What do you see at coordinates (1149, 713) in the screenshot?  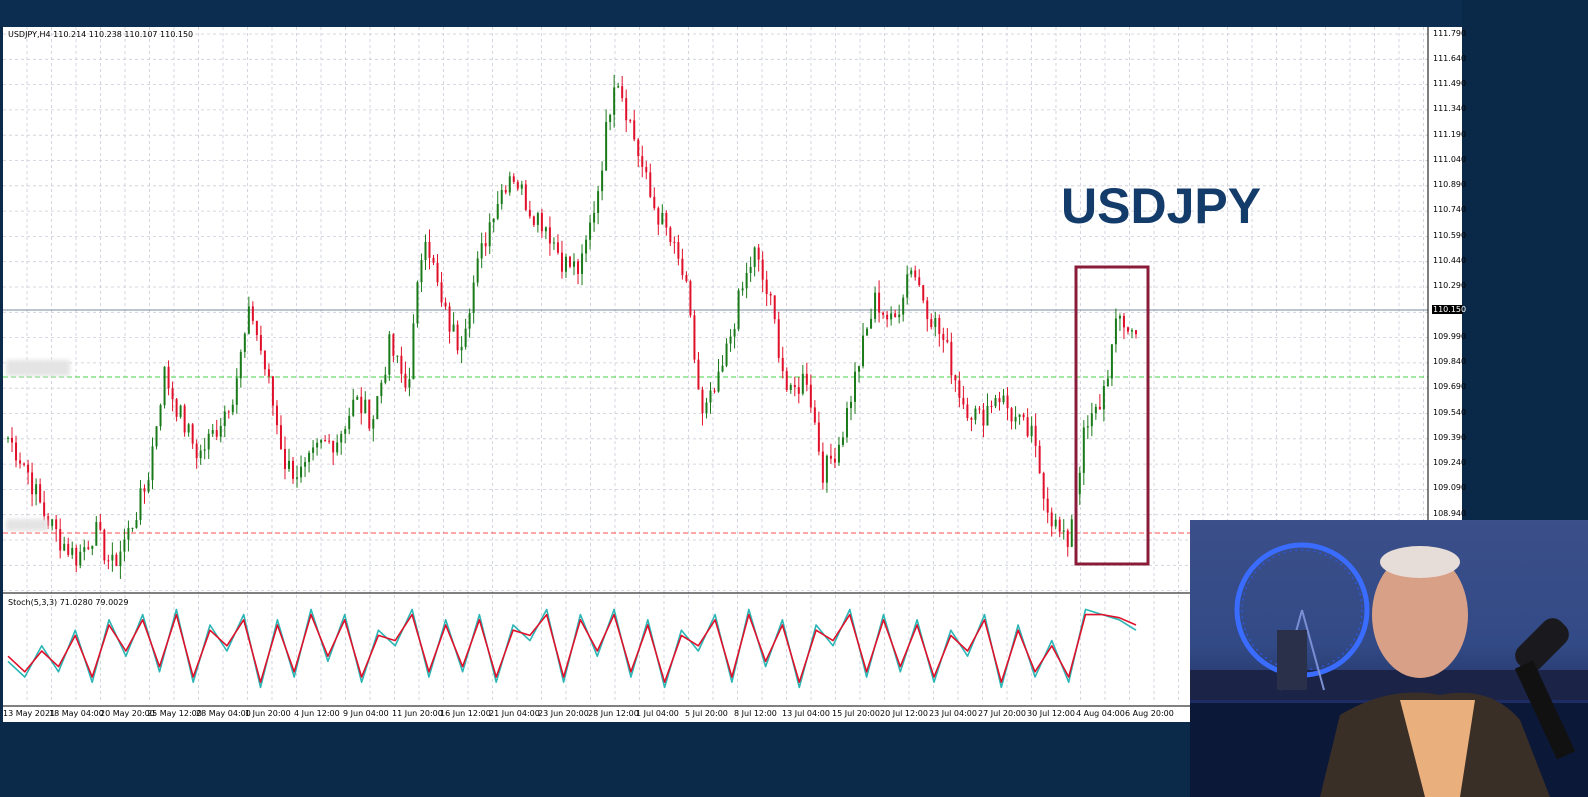 I see `date-tick: 6 Aug 20:00` at bounding box center [1149, 713].